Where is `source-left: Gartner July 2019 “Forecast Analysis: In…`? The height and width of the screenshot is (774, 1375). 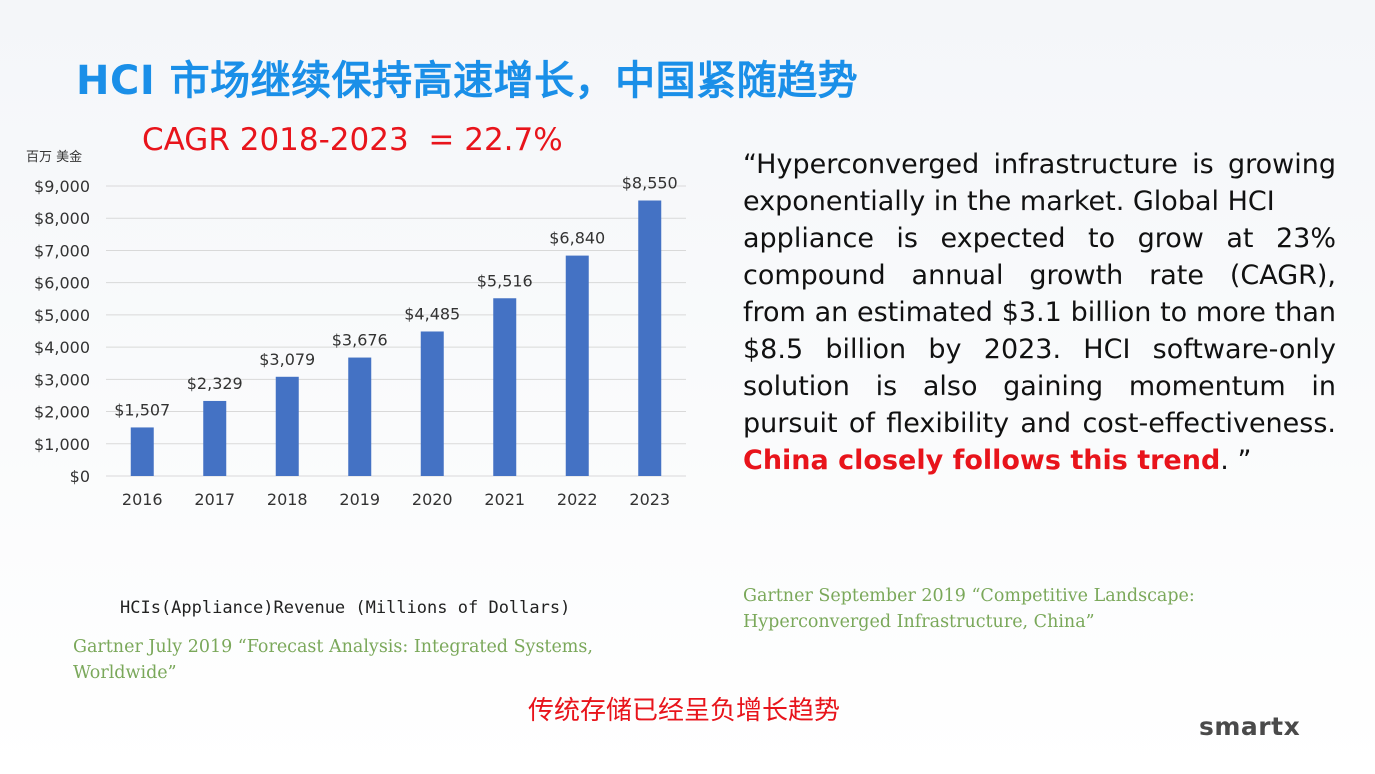
source-left: Gartner July 2019 “Forecast Analysis: In… is located at coordinates (333, 660).